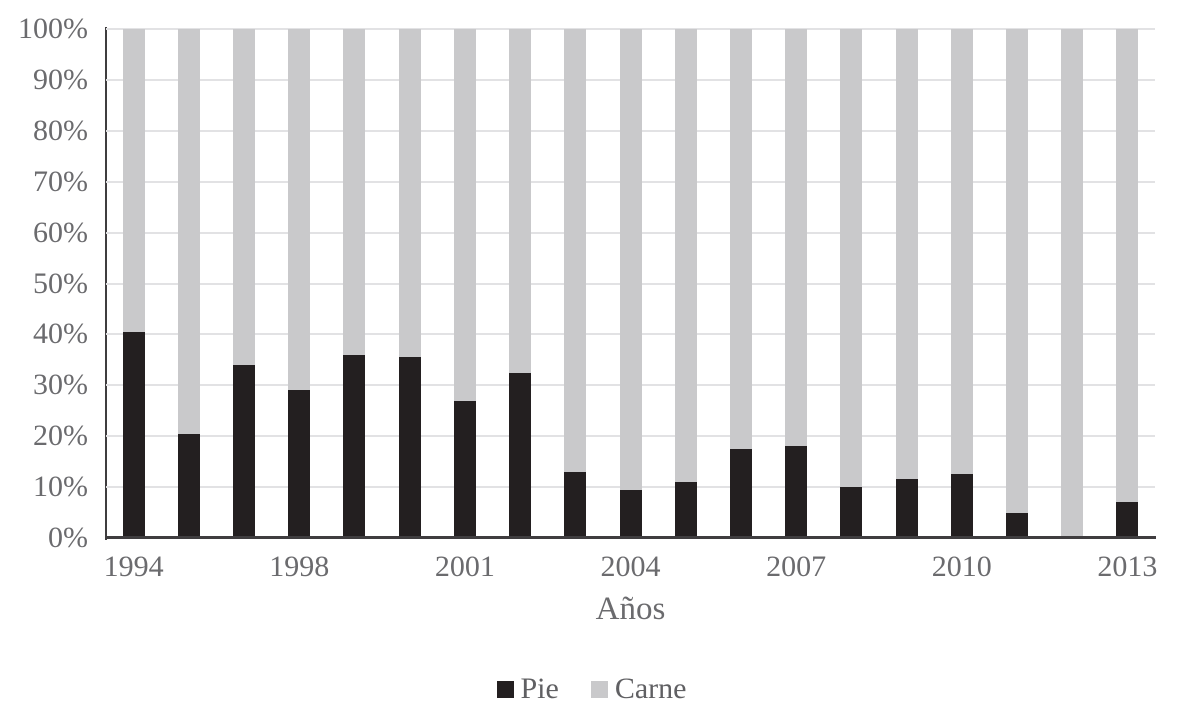 The image size is (1183, 728). I want to click on bar-carne-1994, so click(133, 180).